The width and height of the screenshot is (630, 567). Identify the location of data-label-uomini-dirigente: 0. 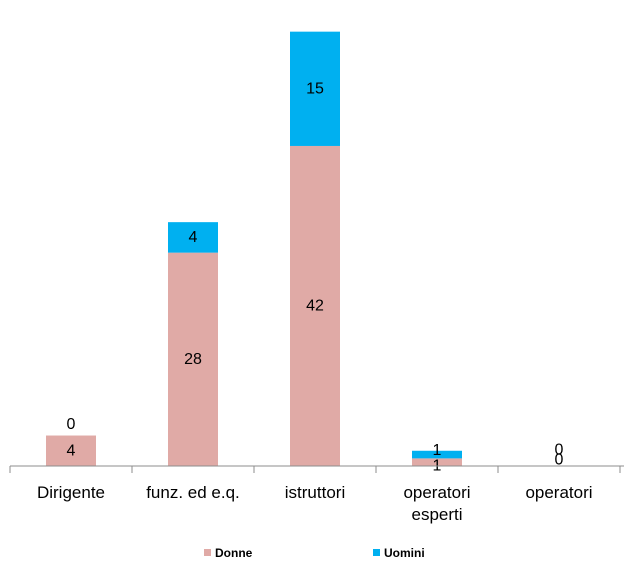
(71, 424).